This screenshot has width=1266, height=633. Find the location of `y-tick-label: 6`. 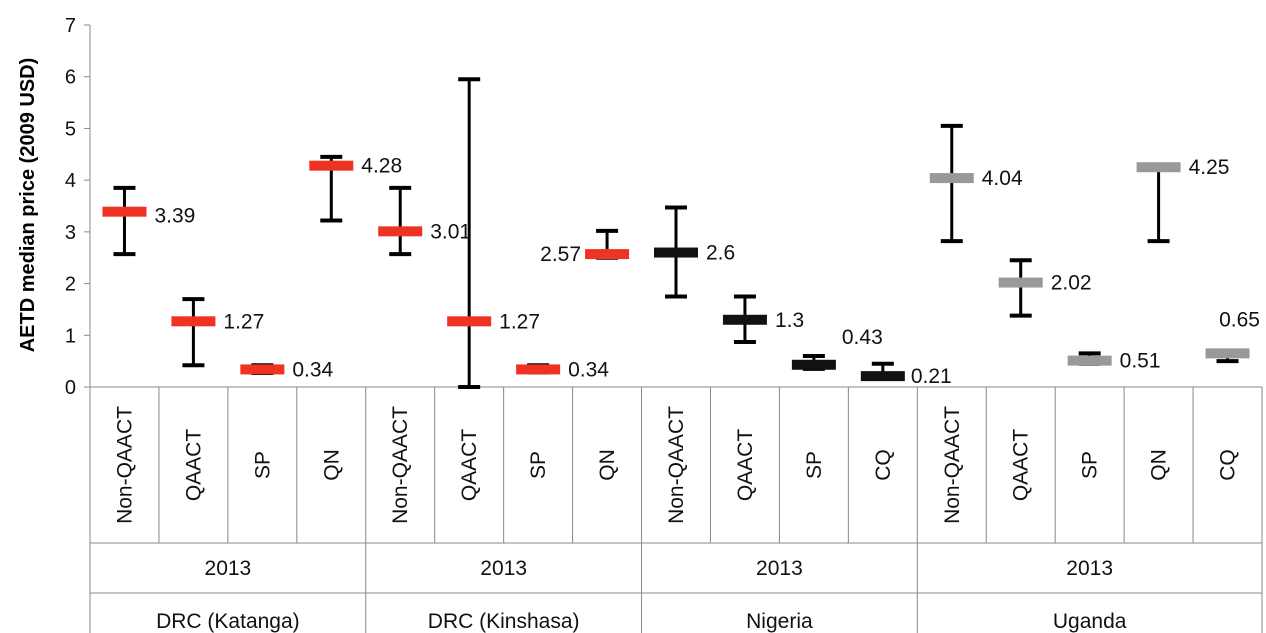

y-tick-label: 6 is located at coordinates (70, 78).